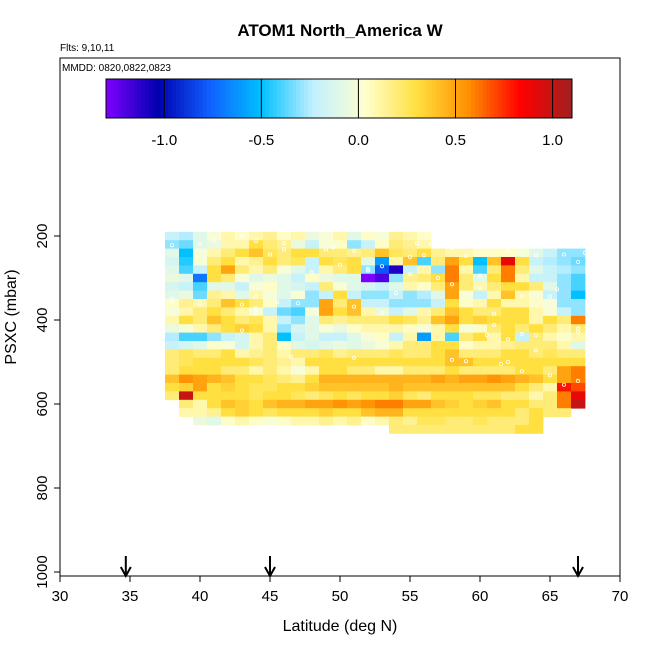  Describe the element at coordinates (578, 572) in the screenshot. I see `flight-arrow-head` at that location.